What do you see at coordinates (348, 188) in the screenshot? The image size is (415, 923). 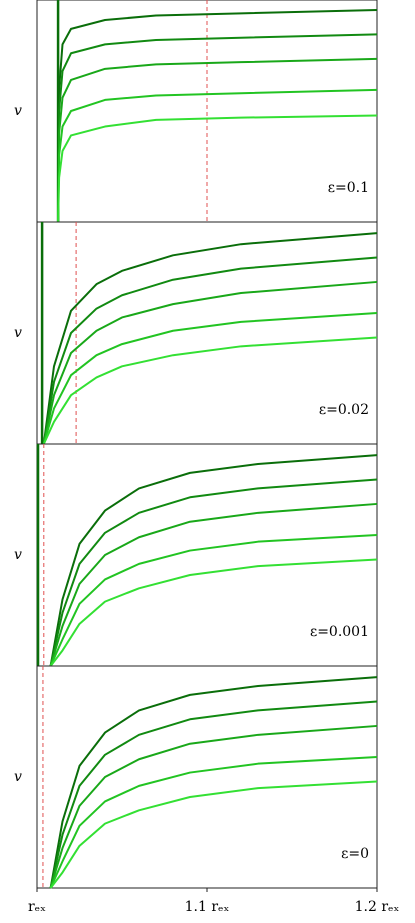 I see `panel-annotation: ε=0.1` at bounding box center [348, 188].